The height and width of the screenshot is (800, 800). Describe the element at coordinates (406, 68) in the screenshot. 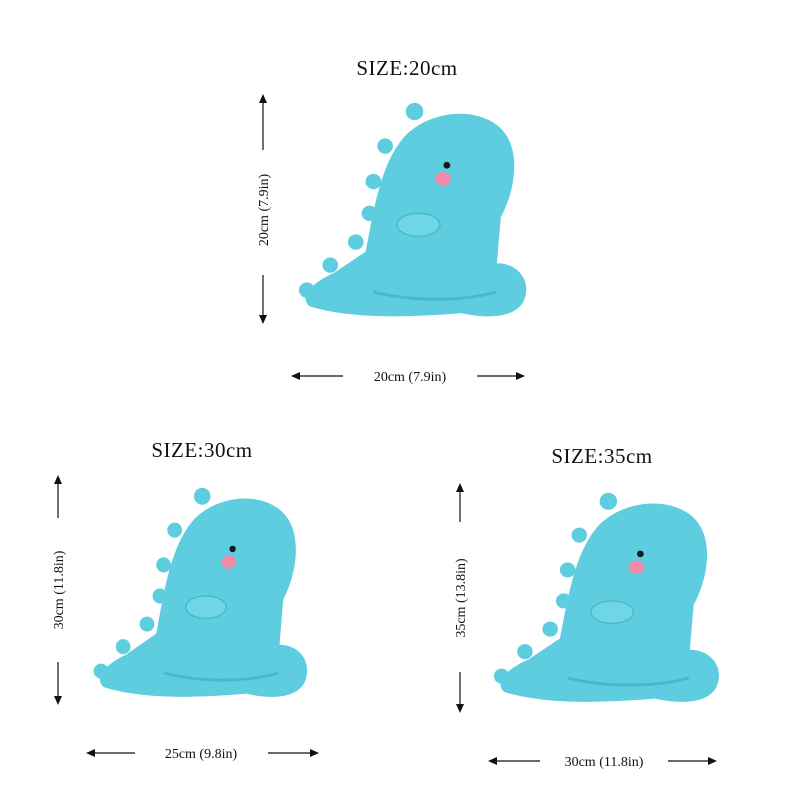

I see `size-title: SIZE:20cm` at that location.